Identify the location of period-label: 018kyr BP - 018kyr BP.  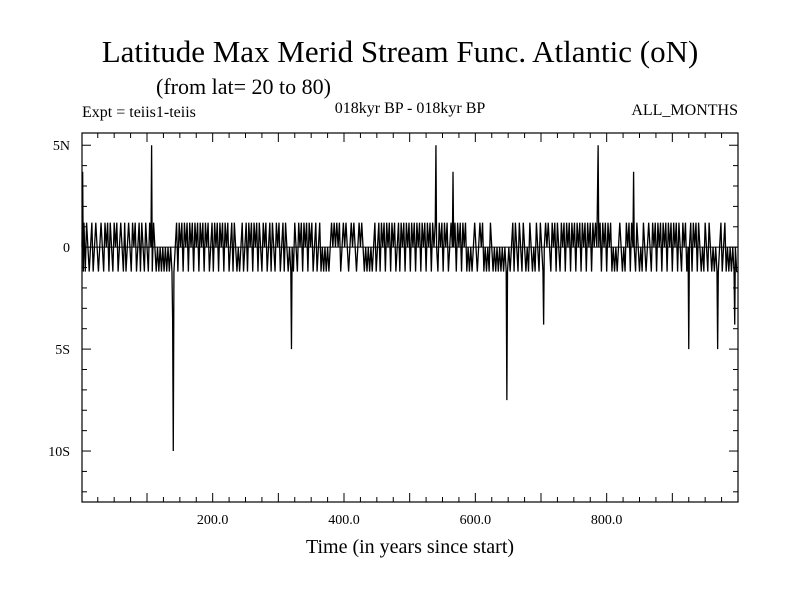
(410, 108).